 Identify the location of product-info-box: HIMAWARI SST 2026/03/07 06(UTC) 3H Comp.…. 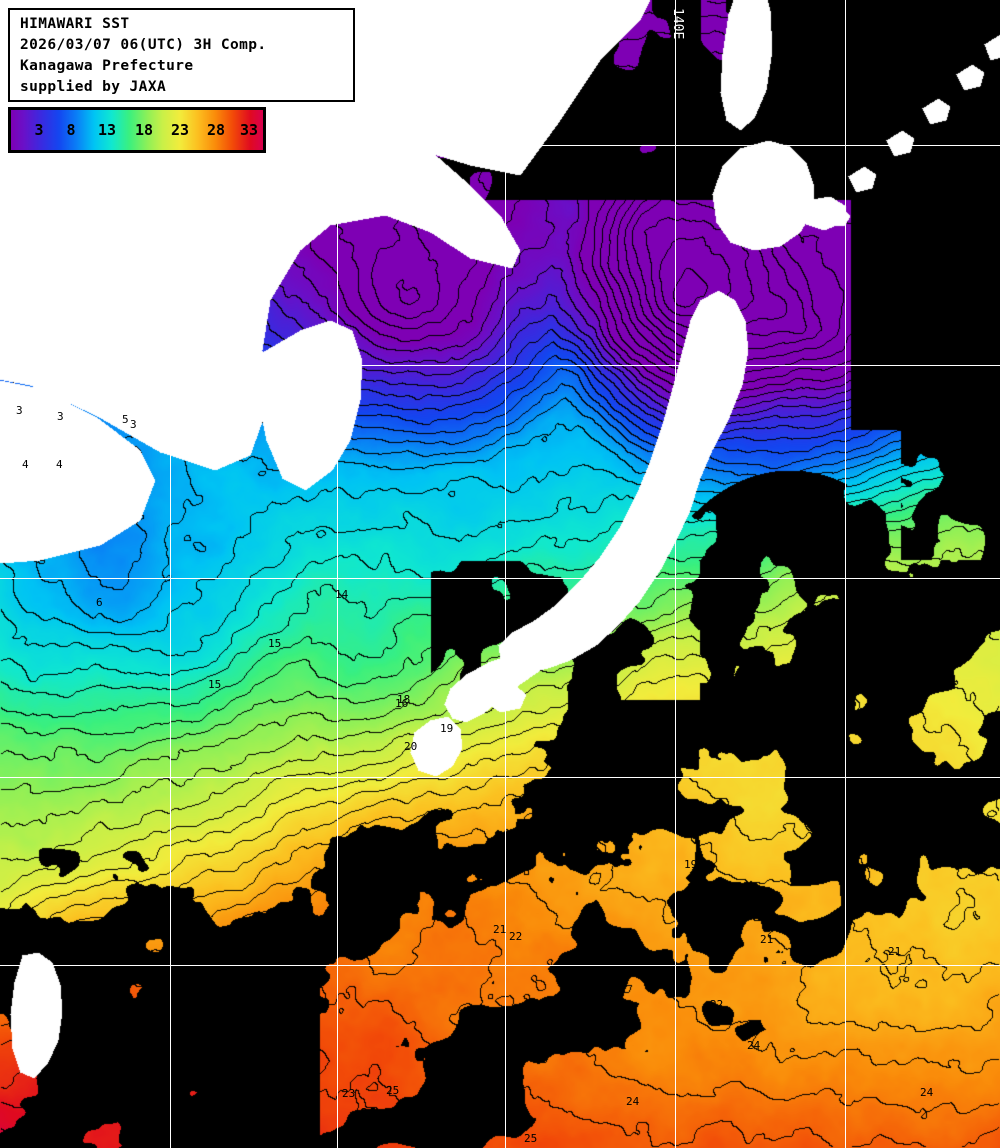
(181, 55).